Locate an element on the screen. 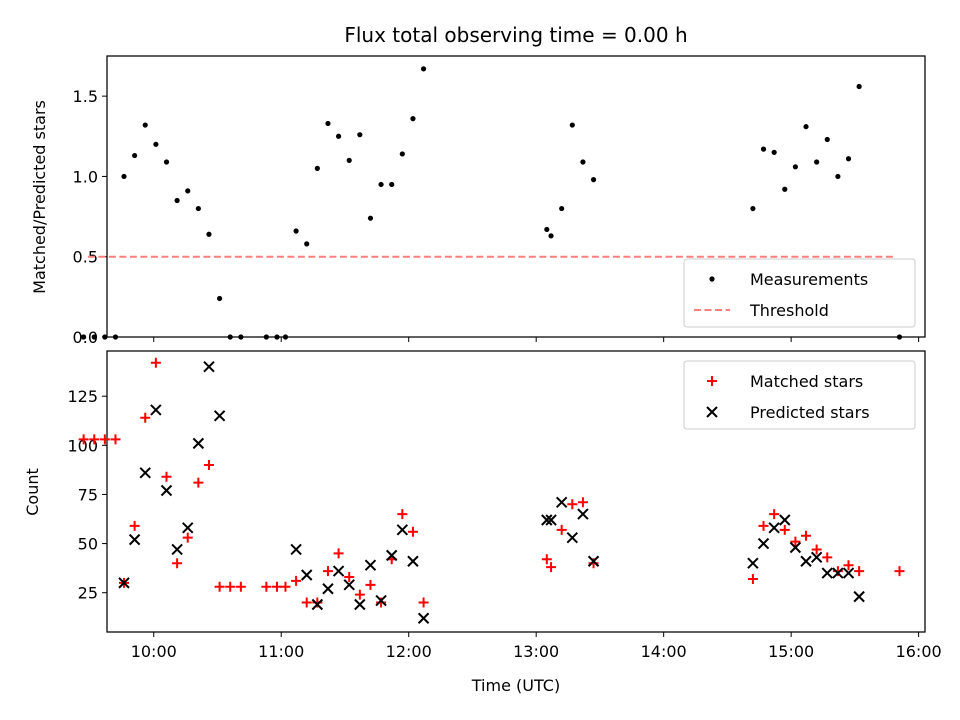 The width and height of the screenshot is (960, 720). bottom-y-tick-label: 25 is located at coordinates (88, 593).